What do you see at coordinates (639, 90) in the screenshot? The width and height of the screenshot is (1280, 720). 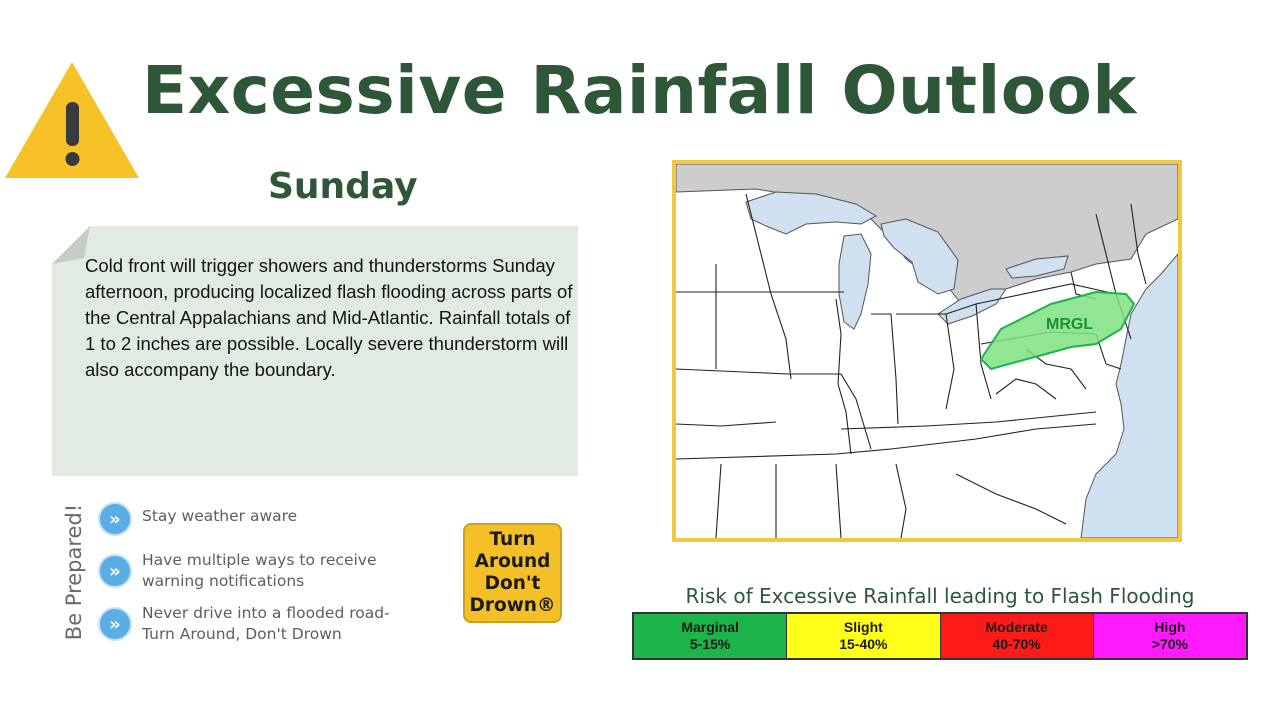 I see `page-title: Excessive Rainfall Outlook` at bounding box center [639, 90].